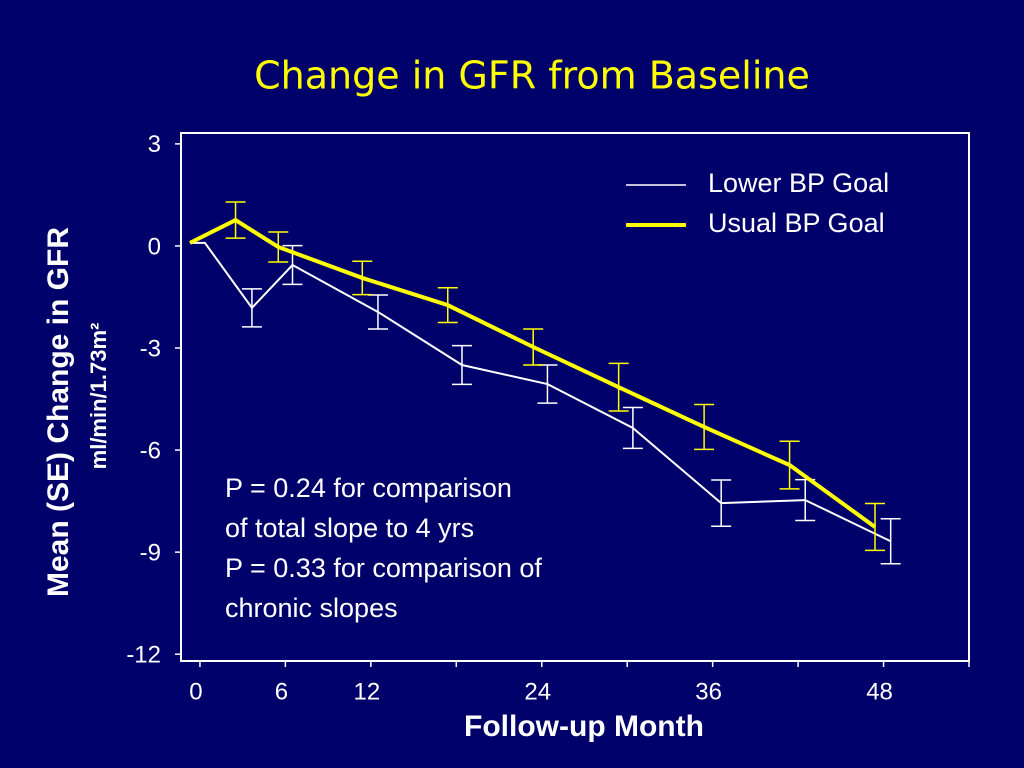 The width and height of the screenshot is (1024, 768). Describe the element at coordinates (143, 655) in the screenshot. I see `y-tick-label: -12` at that location.